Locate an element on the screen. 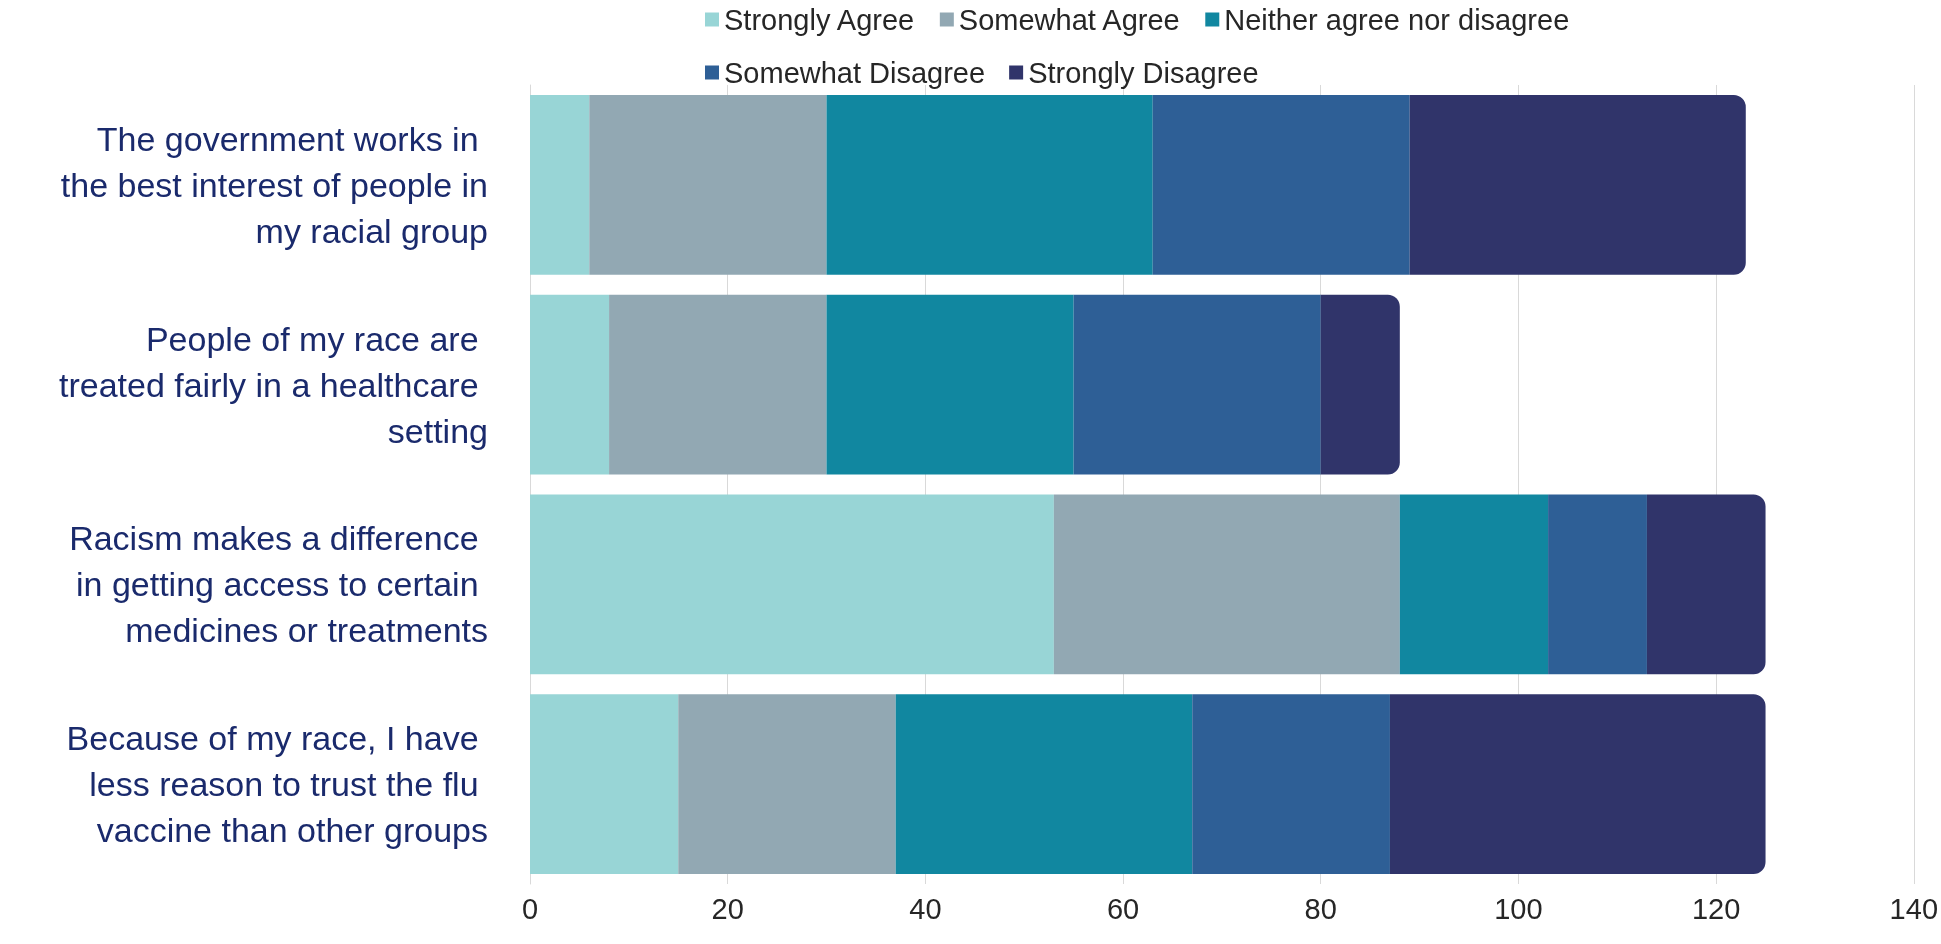  x-tick-label: 100 is located at coordinates (1518, 908).